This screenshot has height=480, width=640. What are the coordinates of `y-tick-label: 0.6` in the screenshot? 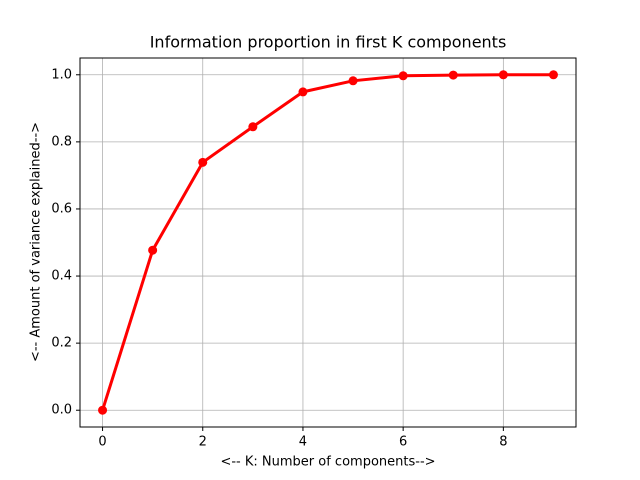 It's located at (61, 208).